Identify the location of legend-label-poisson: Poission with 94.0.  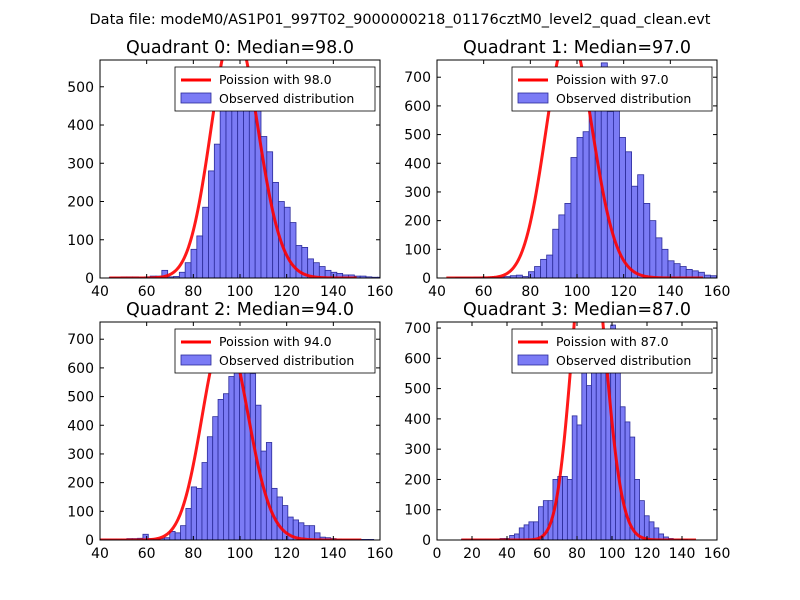
(275, 341).